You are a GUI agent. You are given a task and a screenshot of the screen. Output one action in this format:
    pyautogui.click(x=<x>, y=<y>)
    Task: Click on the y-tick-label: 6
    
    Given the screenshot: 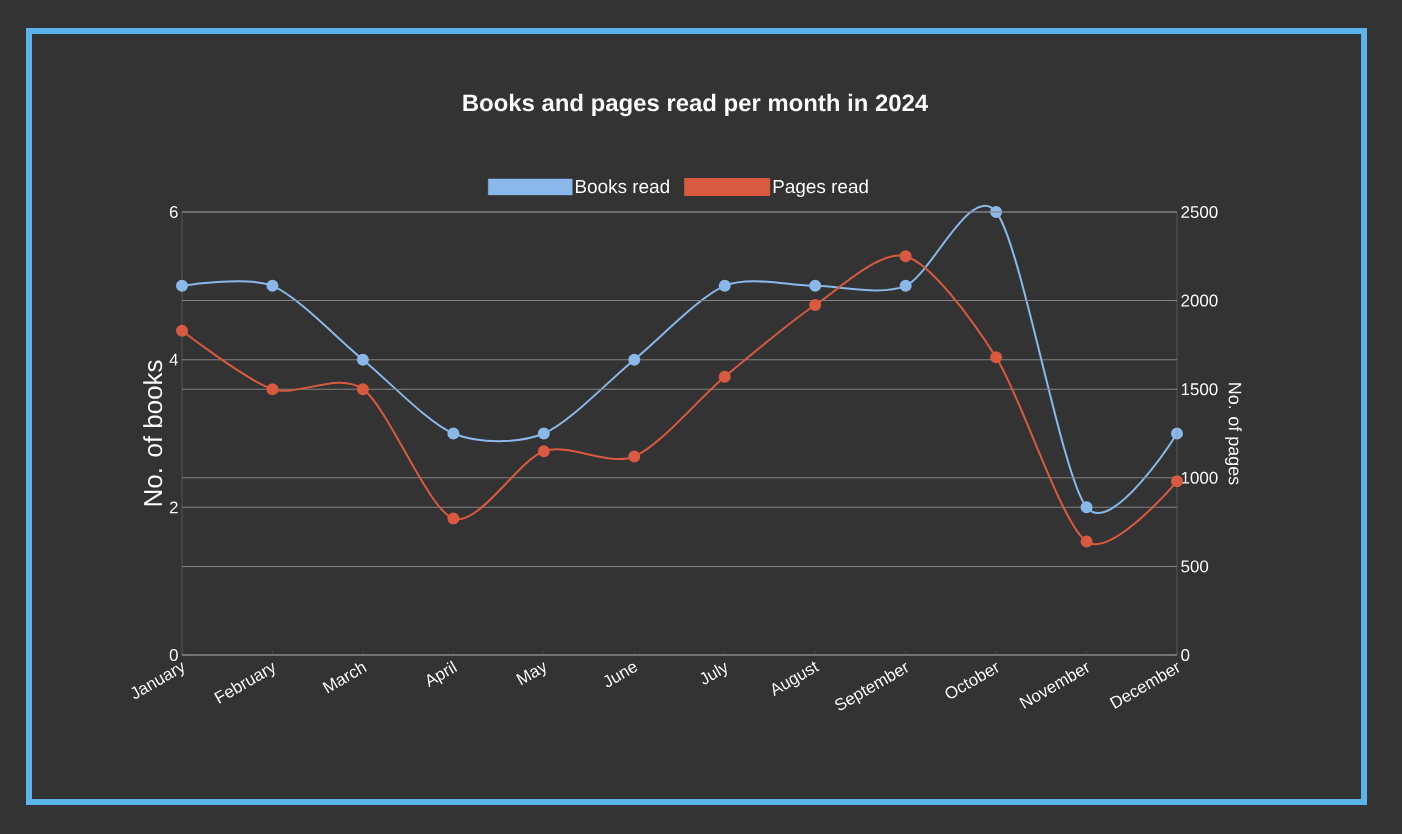 What is the action you would take?
    pyautogui.click(x=173, y=212)
    